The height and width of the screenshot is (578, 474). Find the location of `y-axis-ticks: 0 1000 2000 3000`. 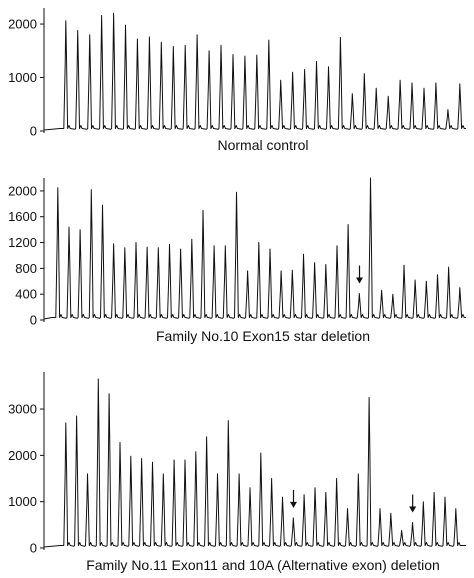

y-axis-ticks: 0 1000 2000 3000 is located at coordinates (26, 479).